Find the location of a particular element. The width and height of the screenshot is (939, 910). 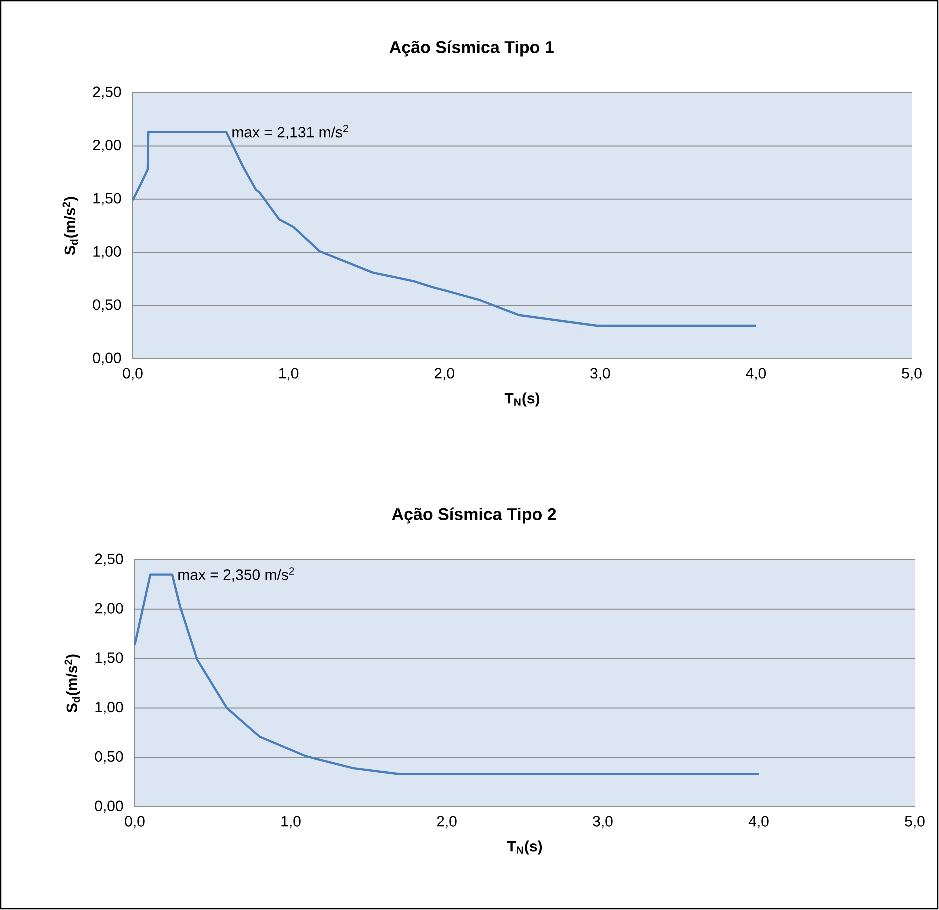

annotation: max = 2,131 m/s$^{2}$ is located at coordinates (290, 132).